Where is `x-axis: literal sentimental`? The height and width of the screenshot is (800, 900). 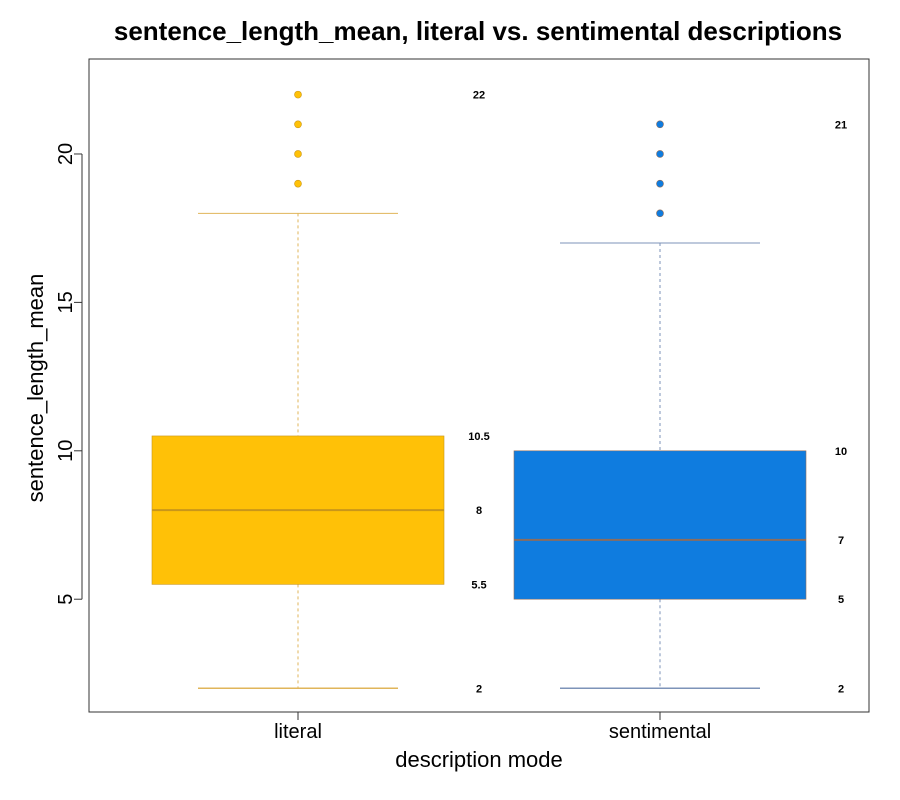
x-axis: literal sentimental is located at coordinates (492, 727).